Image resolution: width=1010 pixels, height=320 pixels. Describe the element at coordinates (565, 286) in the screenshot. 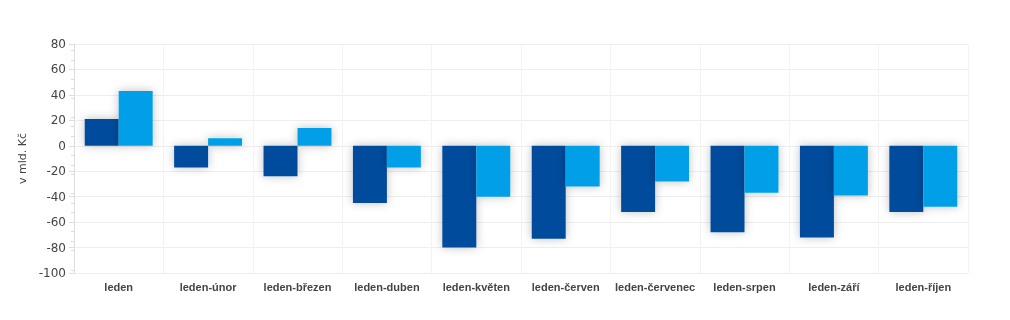

I see `x-tick-label: leden-červen` at that location.